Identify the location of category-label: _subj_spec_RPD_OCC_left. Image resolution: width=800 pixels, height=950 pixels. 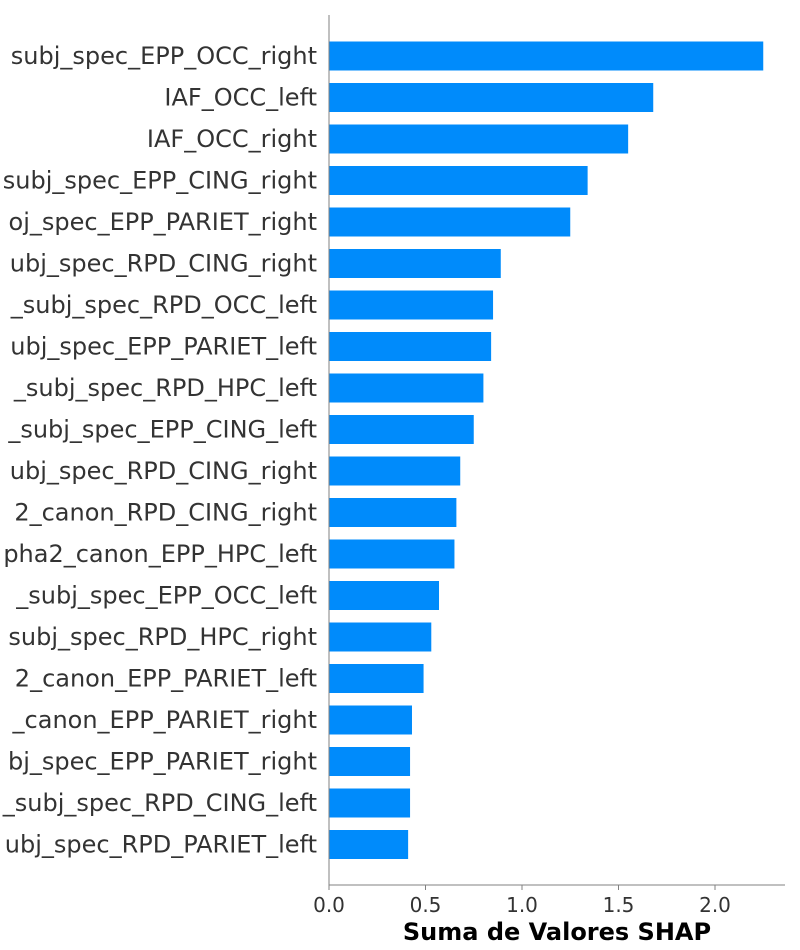
(163, 305).